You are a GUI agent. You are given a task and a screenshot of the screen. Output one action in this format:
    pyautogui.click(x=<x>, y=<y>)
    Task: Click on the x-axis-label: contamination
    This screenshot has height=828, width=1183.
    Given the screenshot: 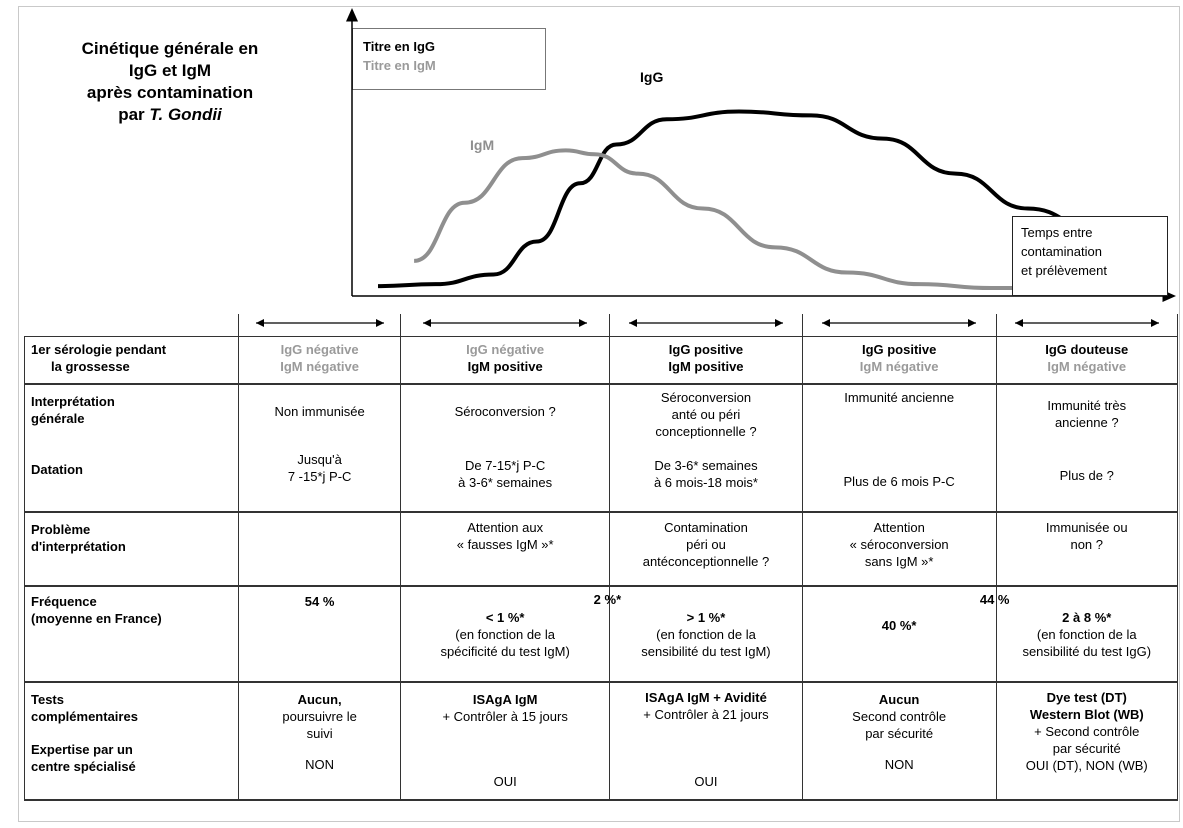 What is the action you would take?
    pyautogui.click(x=1061, y=251)
    